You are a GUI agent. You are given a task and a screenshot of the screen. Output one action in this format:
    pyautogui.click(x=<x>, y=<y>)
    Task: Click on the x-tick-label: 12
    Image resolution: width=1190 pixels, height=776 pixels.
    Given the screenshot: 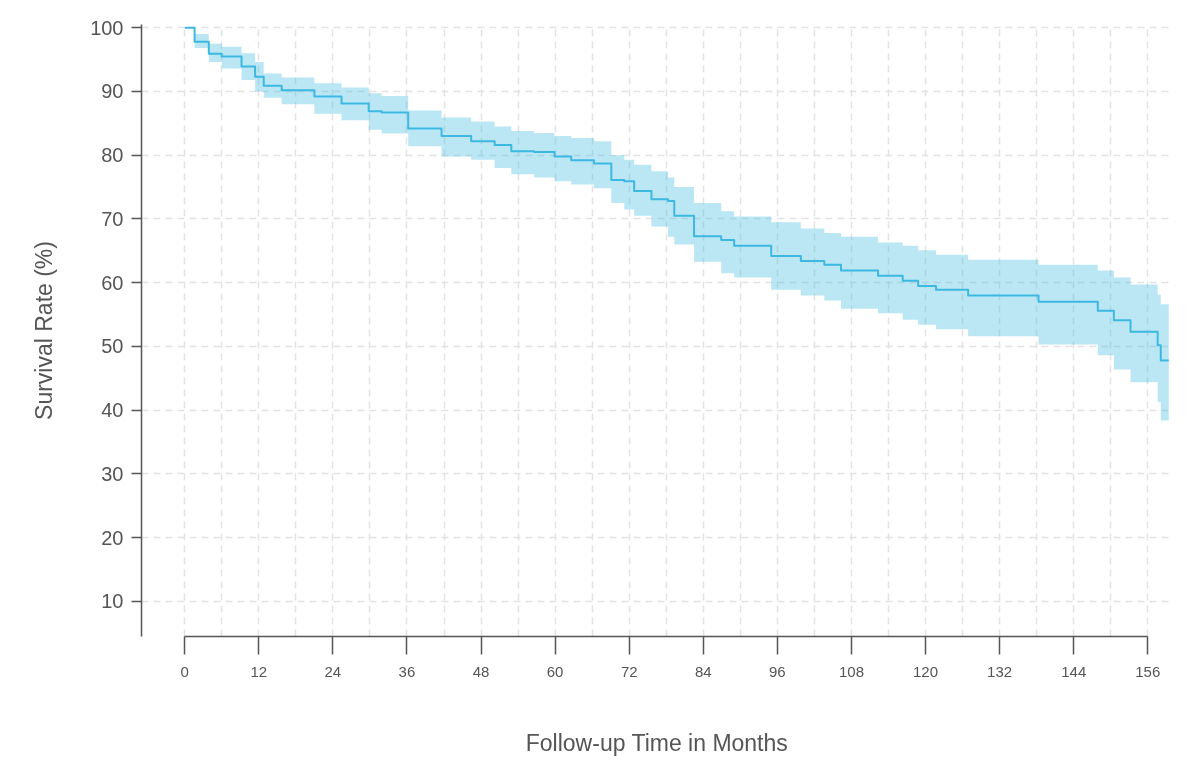 What is the action you would take?
    pyautogui.click(x=259, y=671)
    